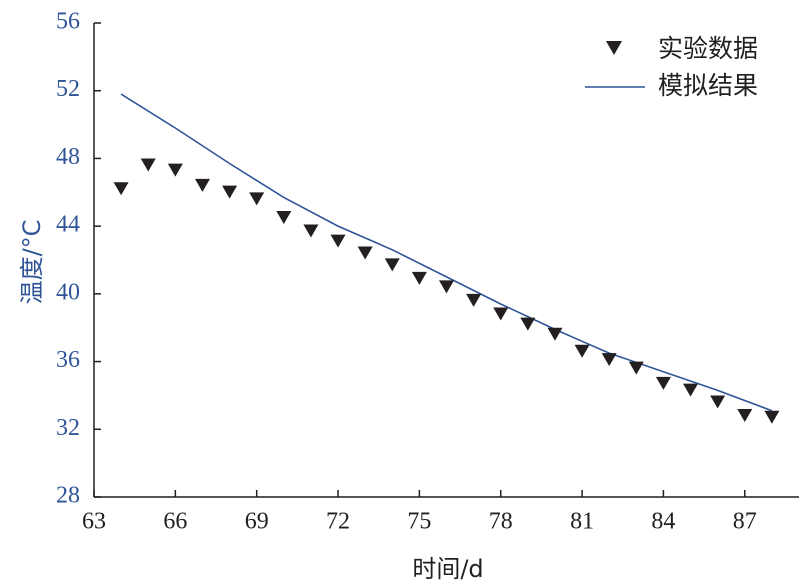  I want to click on x-tick-label: 69, so click(257, 522).